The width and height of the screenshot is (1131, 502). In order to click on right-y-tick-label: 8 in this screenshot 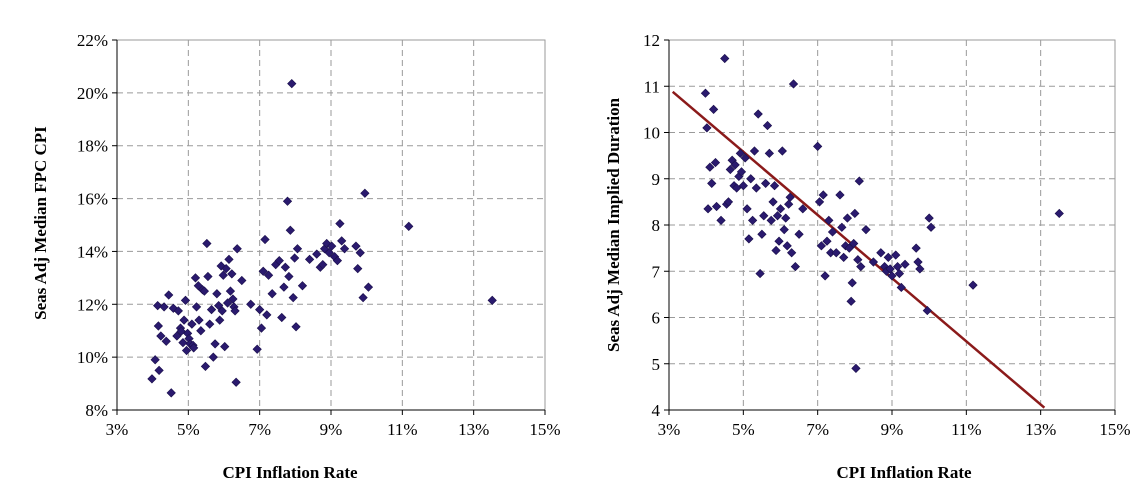, I will do `click(656, 225)`.